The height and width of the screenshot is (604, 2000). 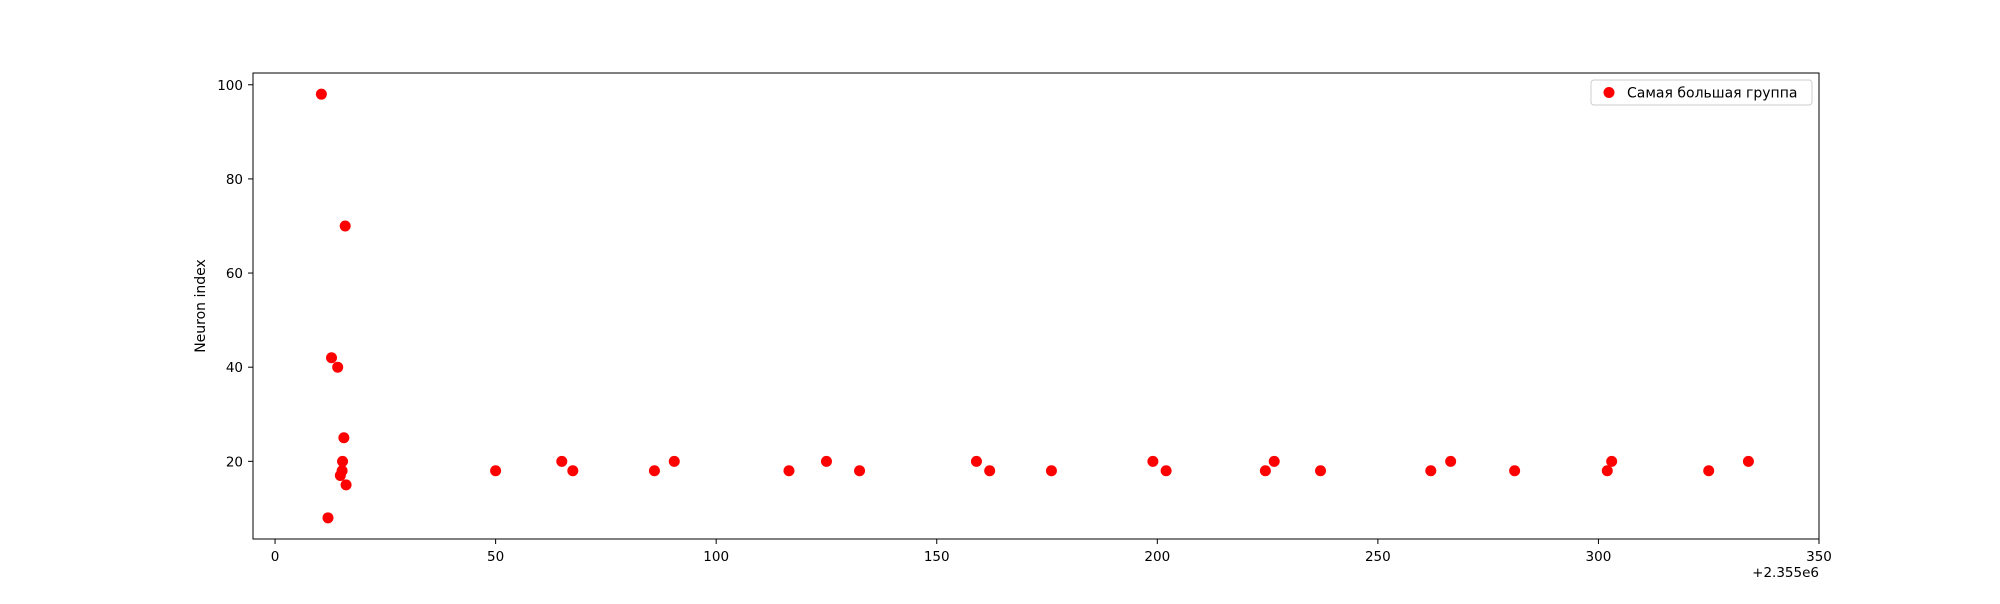 I want to click on legend: Самая большая группа, so click(x=1701, y=92).